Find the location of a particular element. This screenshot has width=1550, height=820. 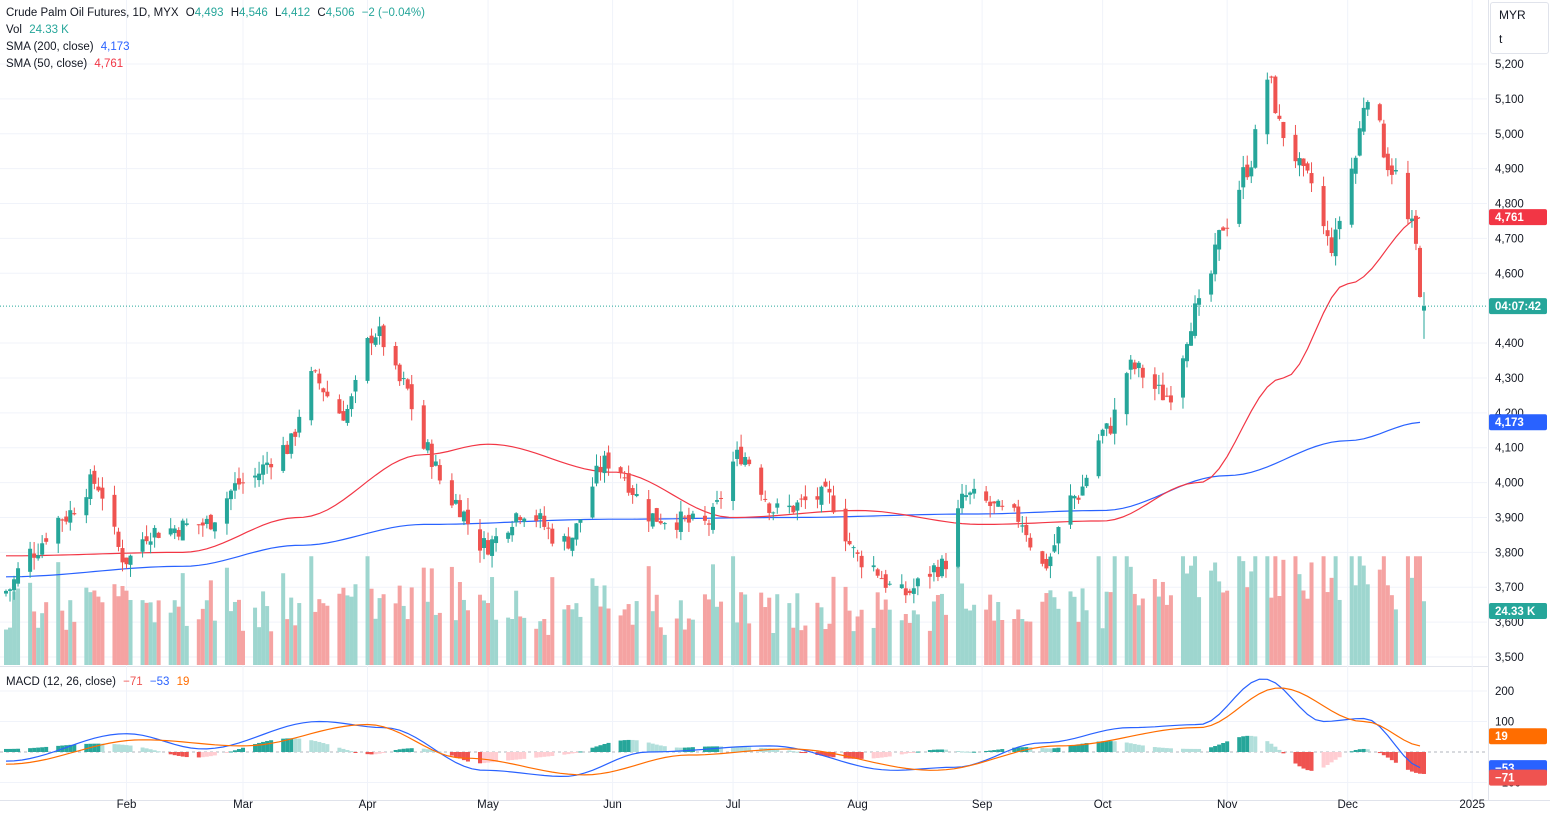

time-tick-label: Jul is located at coordinates (733, 805).